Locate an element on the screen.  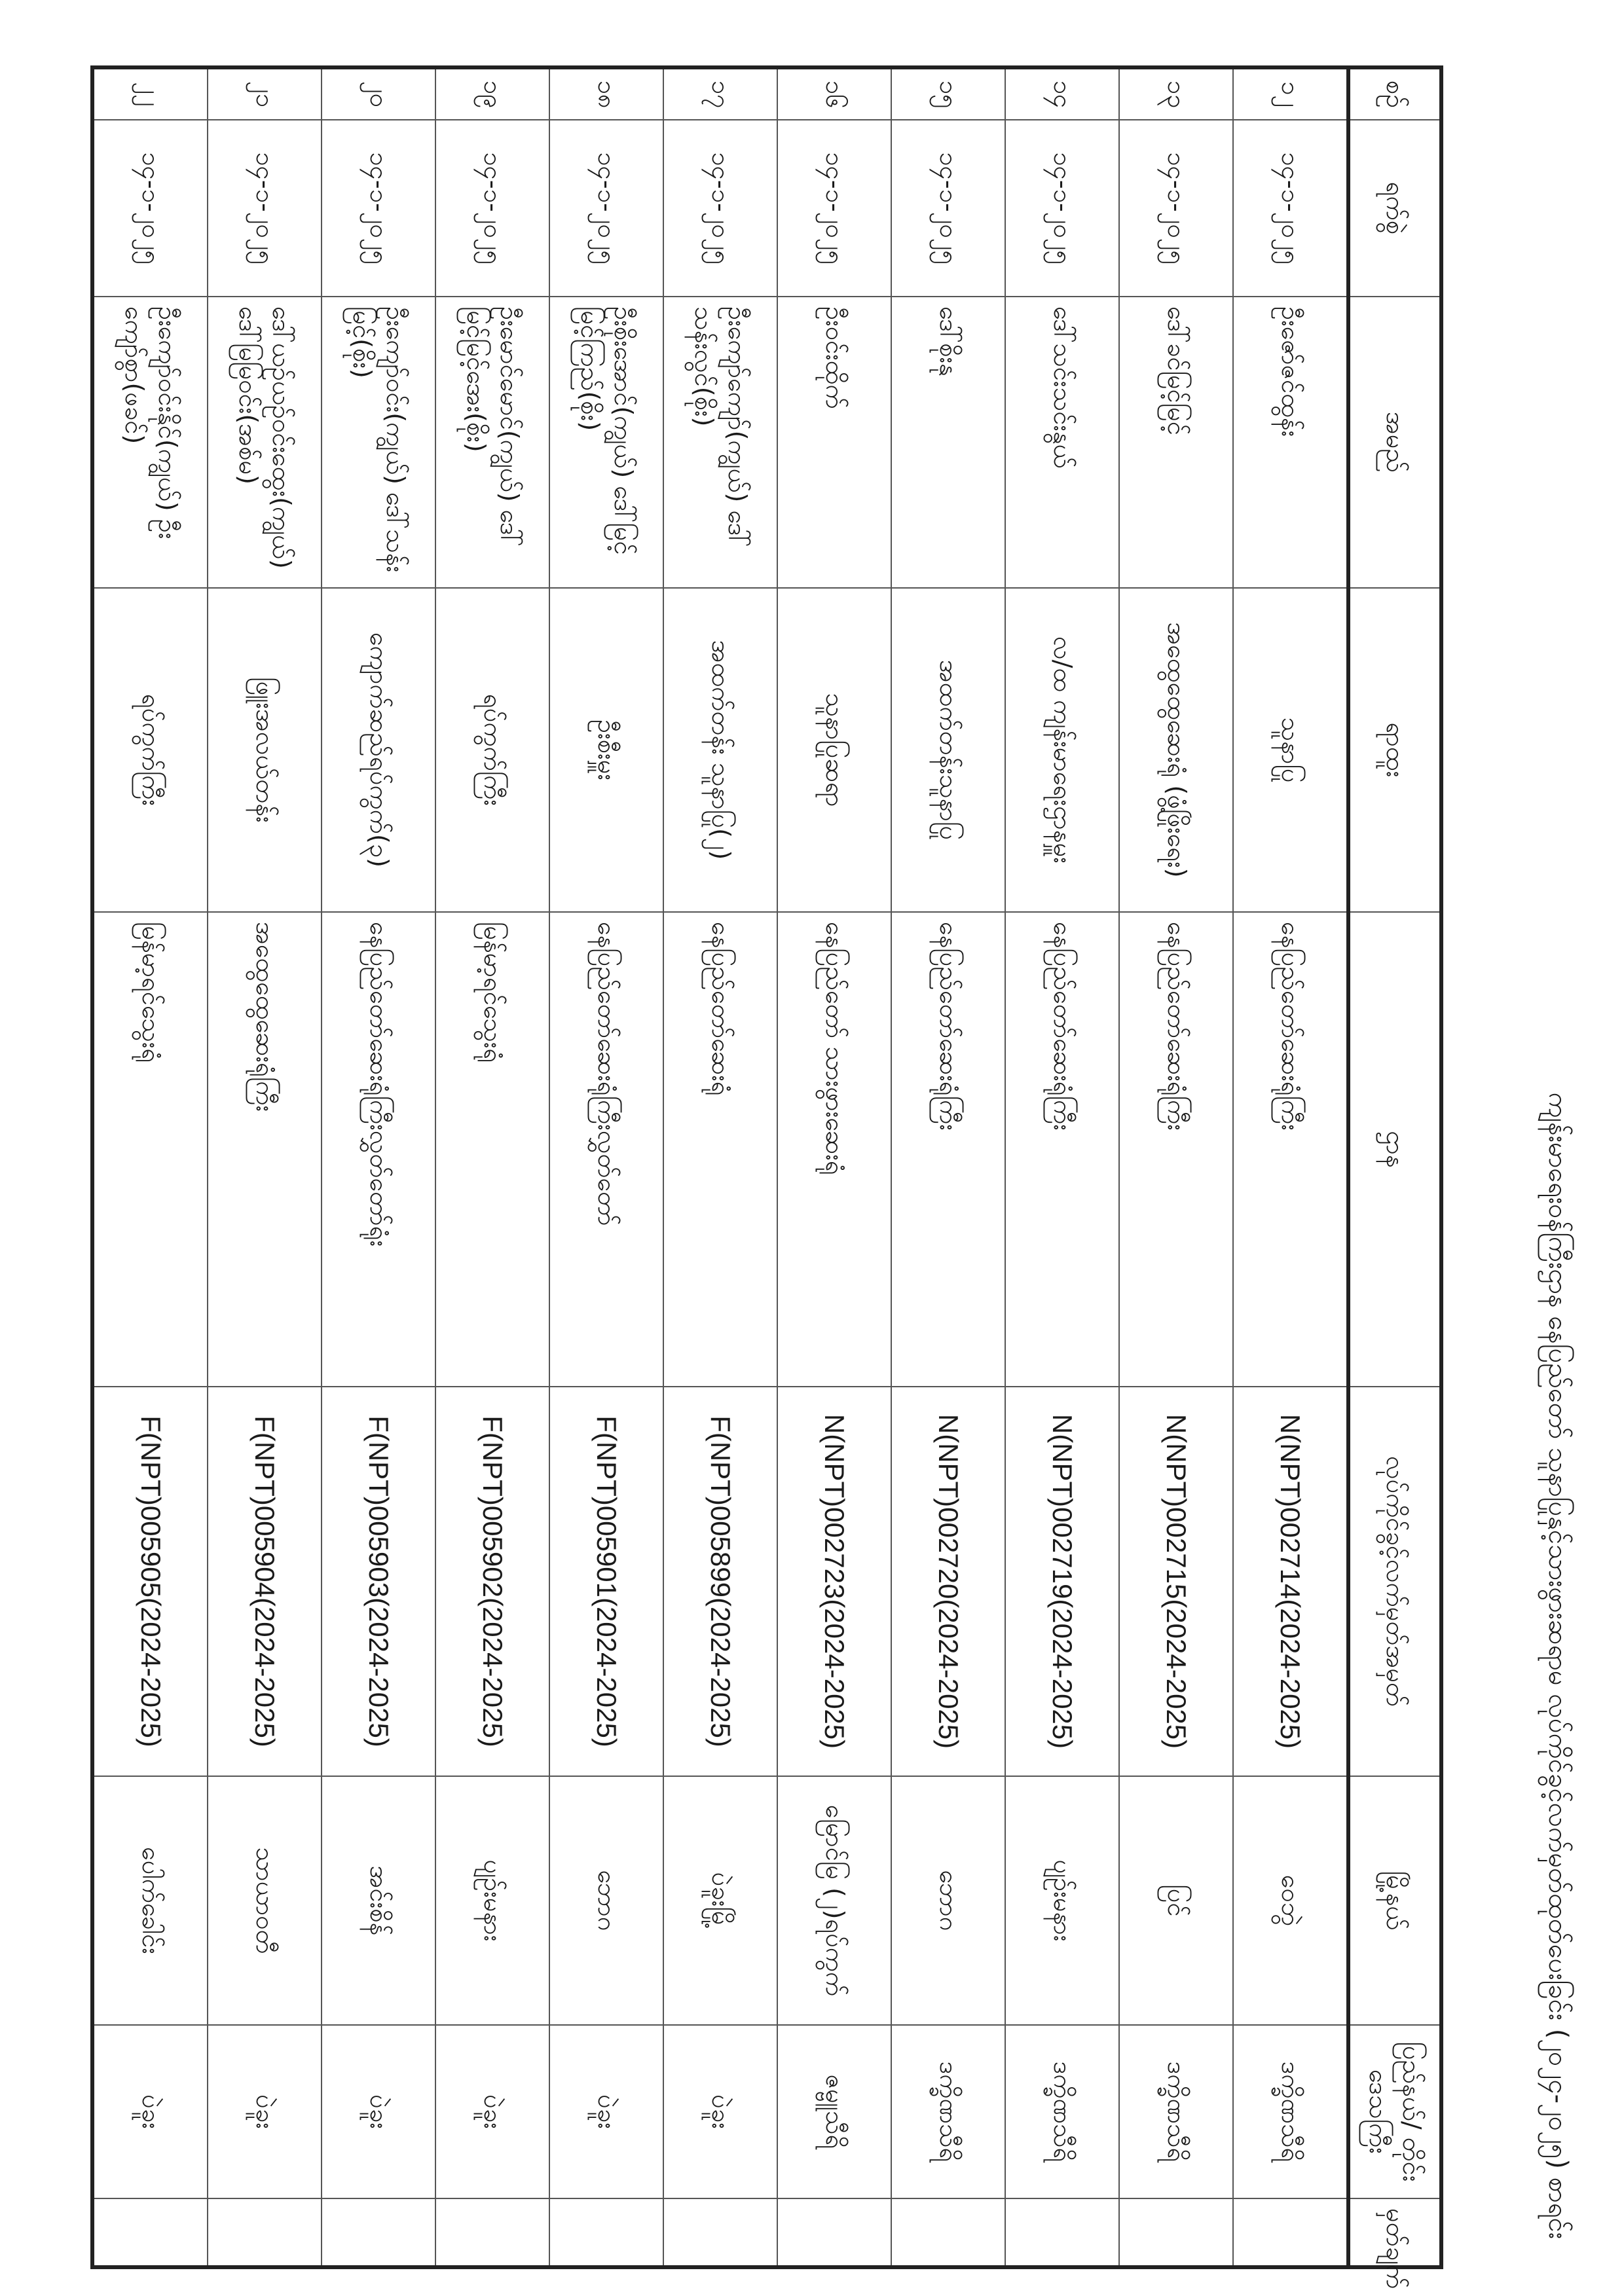
cell-position: အထွေထွေဆေးရုံ (ဖွံ့ဖြိုးရေး) is located at coordinates (1176, 750).